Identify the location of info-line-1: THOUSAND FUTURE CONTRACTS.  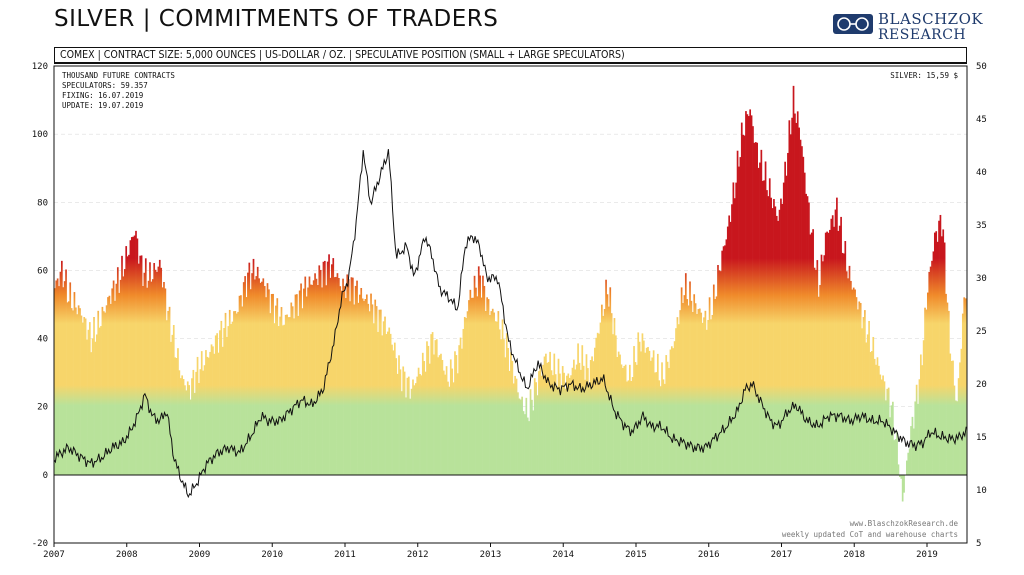
(118, 75).